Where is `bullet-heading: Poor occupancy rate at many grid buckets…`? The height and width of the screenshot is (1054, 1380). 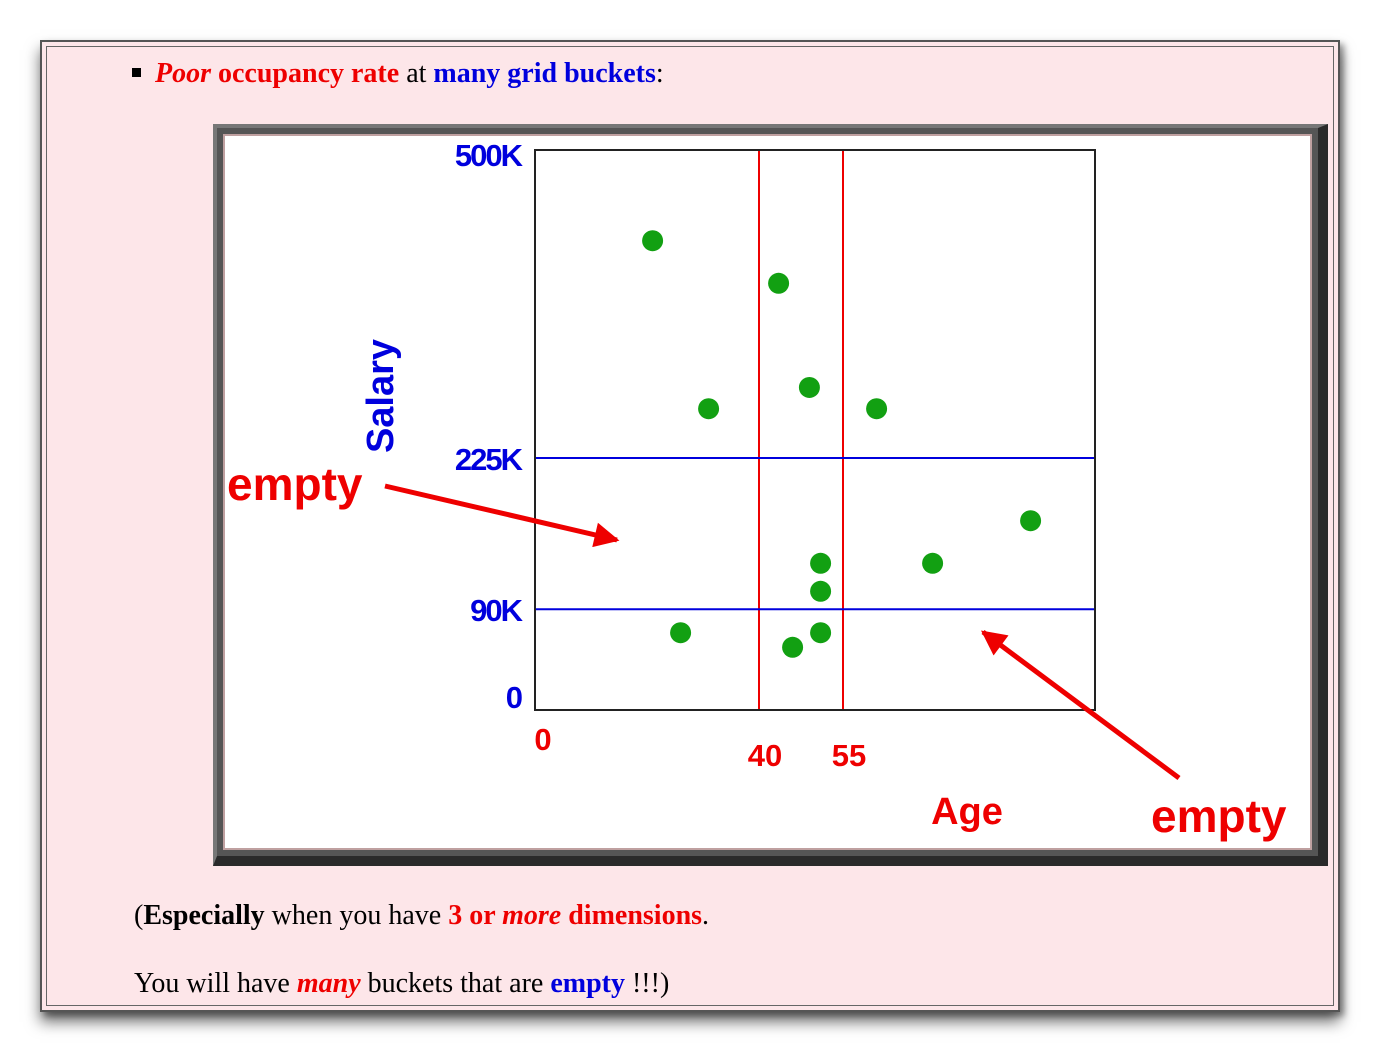 bullet-heading: Poor occupancy rate at many grid buckets… is located at coordinates (398, 74).